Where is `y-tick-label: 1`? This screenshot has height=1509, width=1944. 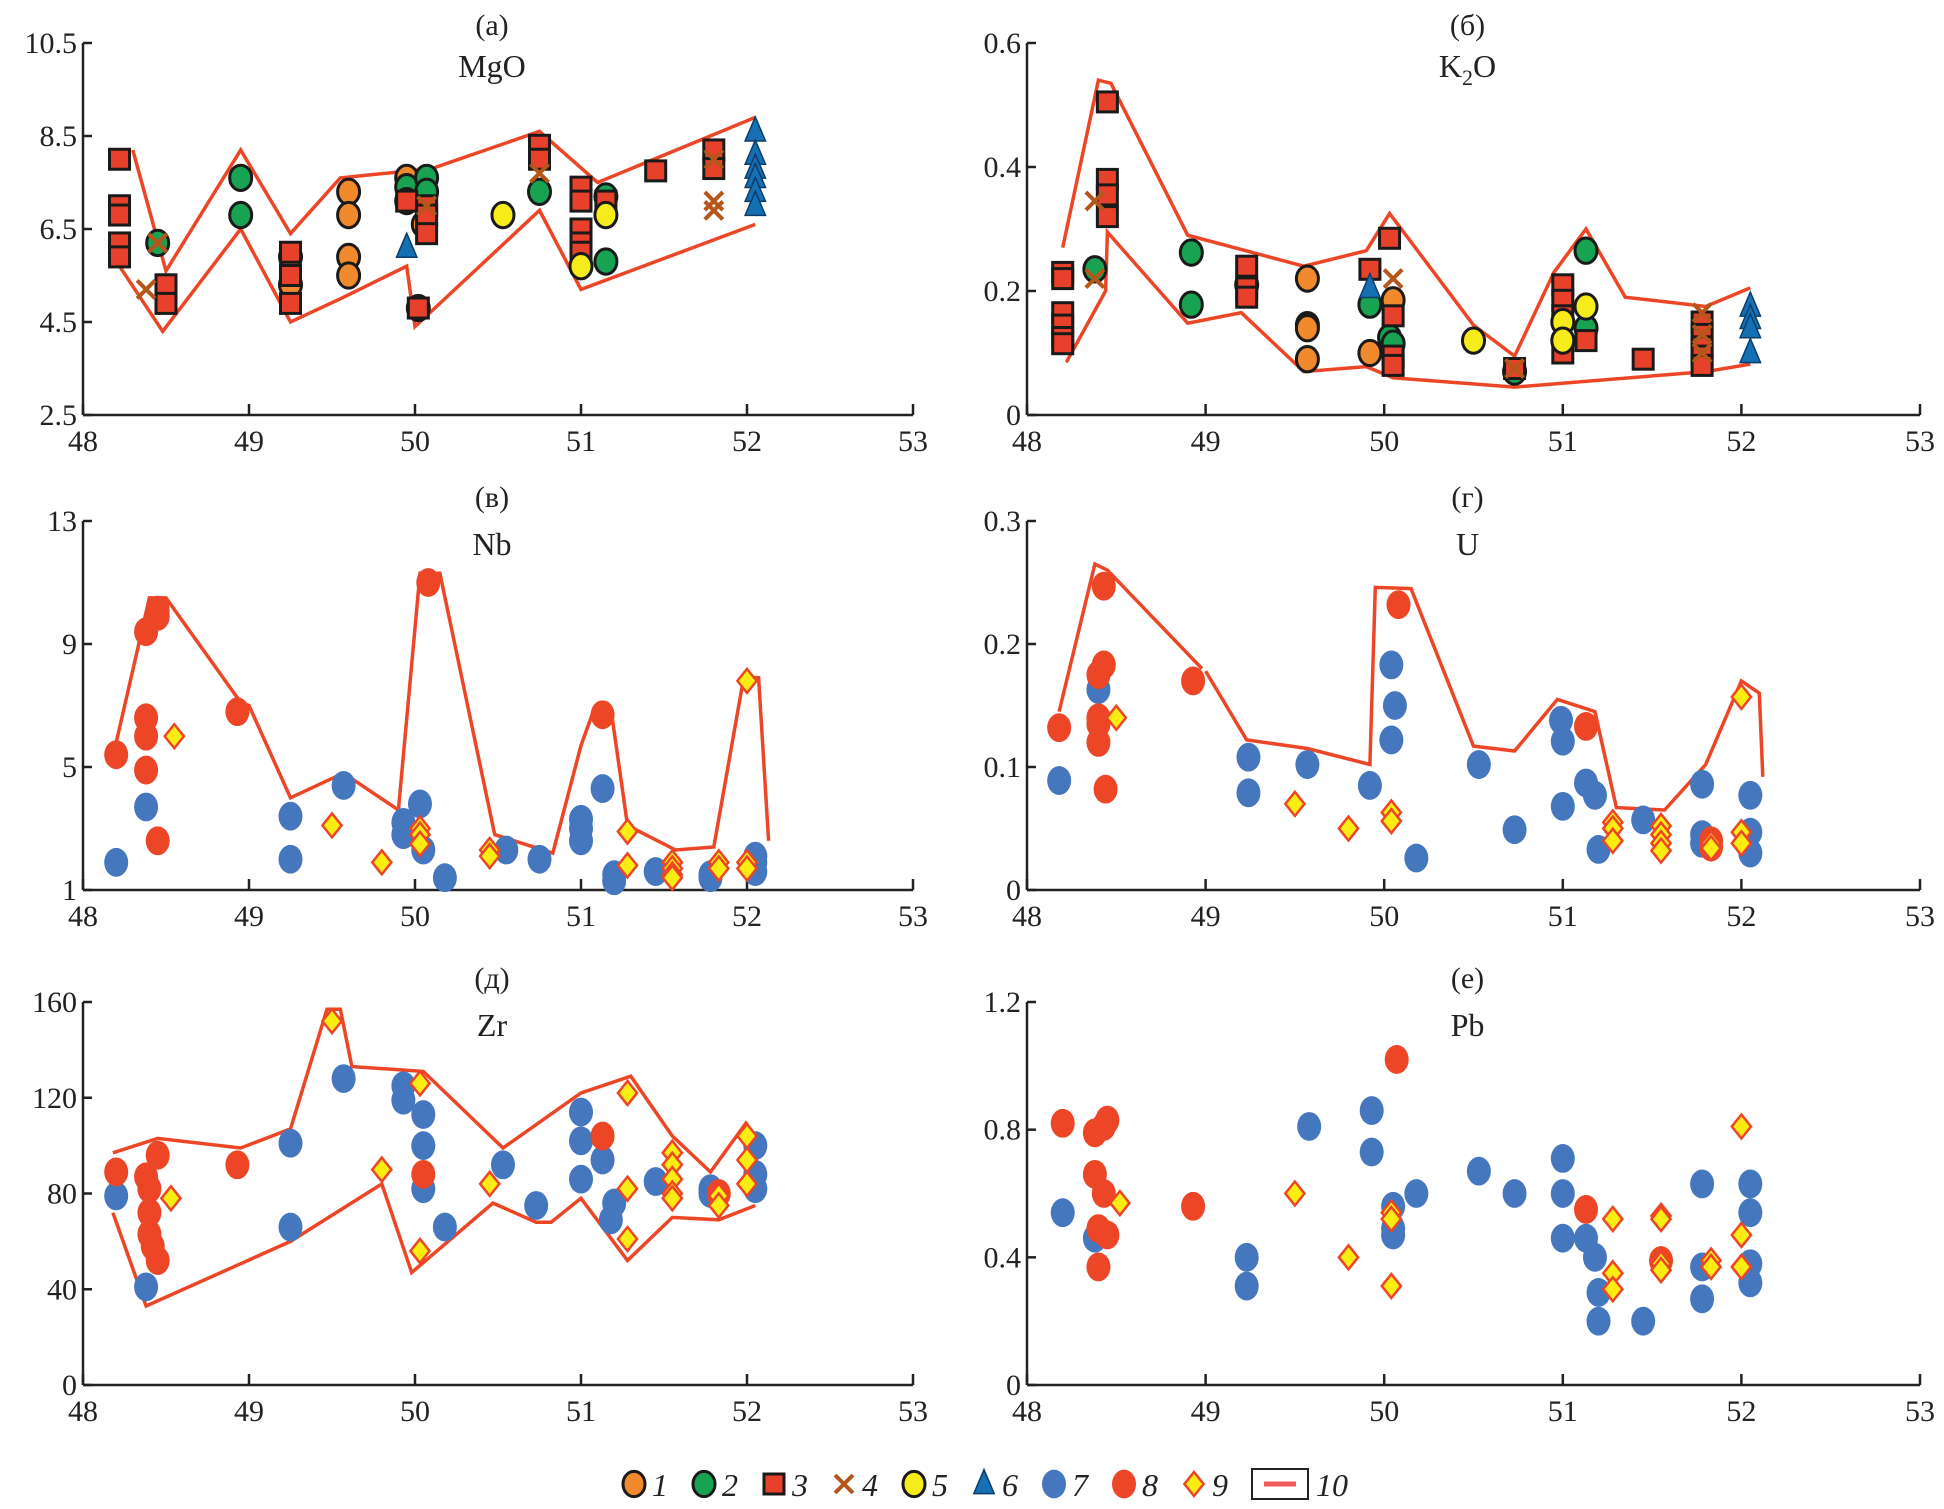 y-tick-label: 1 is located at coordinates (69, 890).